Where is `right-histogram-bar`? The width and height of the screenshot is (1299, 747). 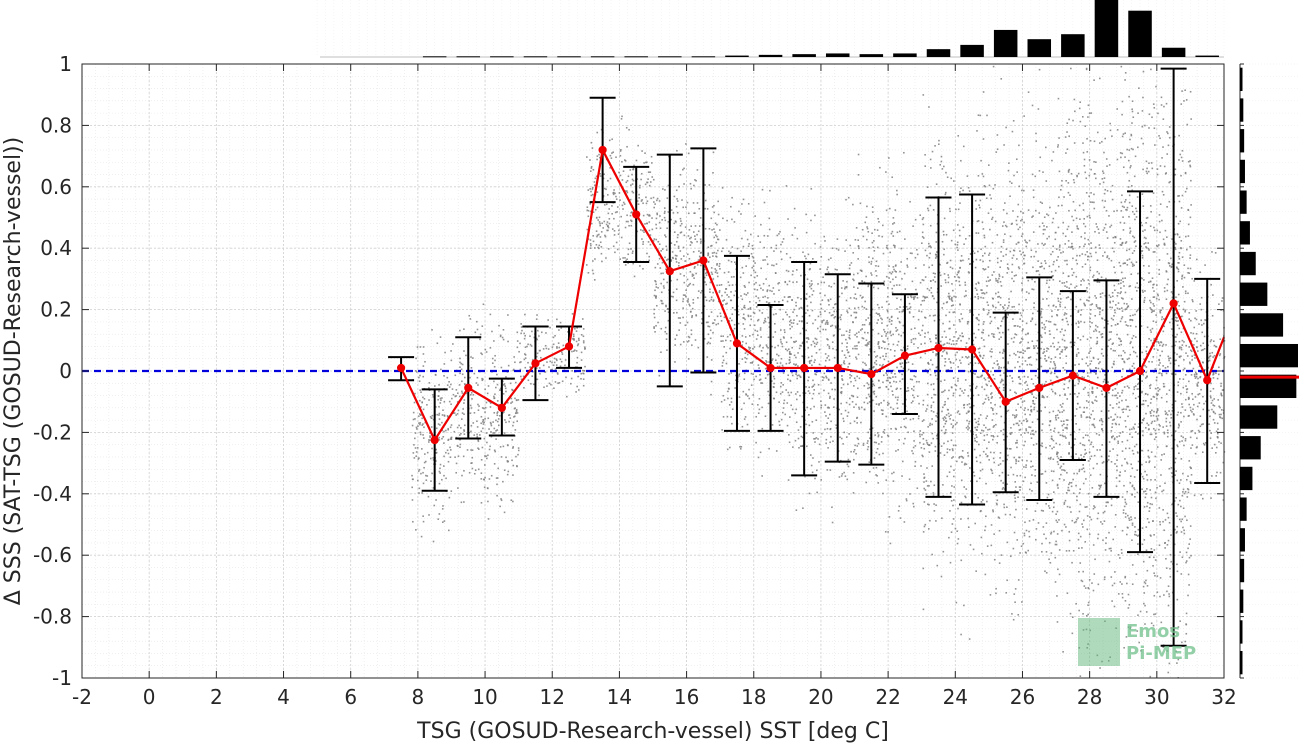 right-histogram-bar is located at coordinates (1268, 386).